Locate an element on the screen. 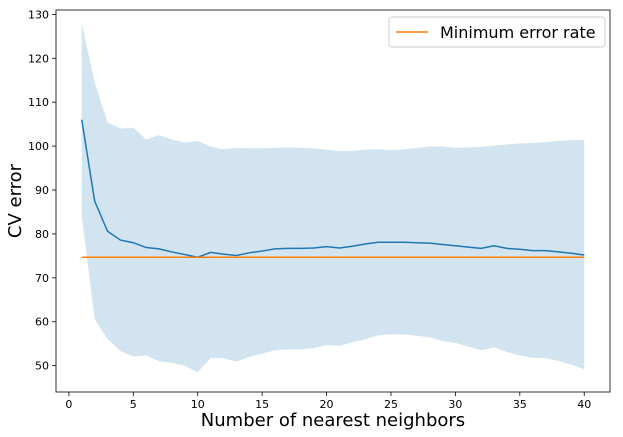 Image resolution: width=623 pixels, height=437 pixels. x-axis: 0 5 10 15 20 25 30 35 40 is located at coordinates (328, 401).